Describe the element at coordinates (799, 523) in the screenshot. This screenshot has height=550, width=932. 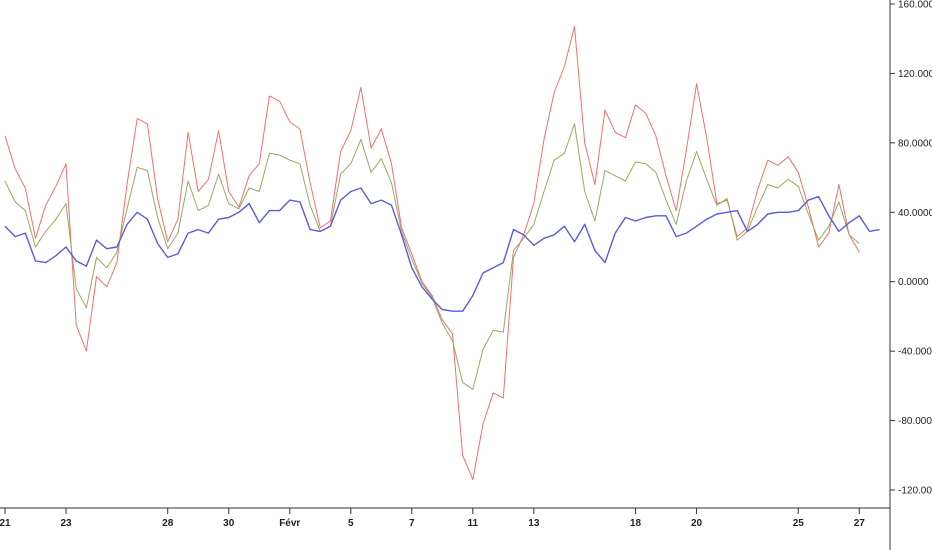
I see `x-tick-label: 25` at that location.